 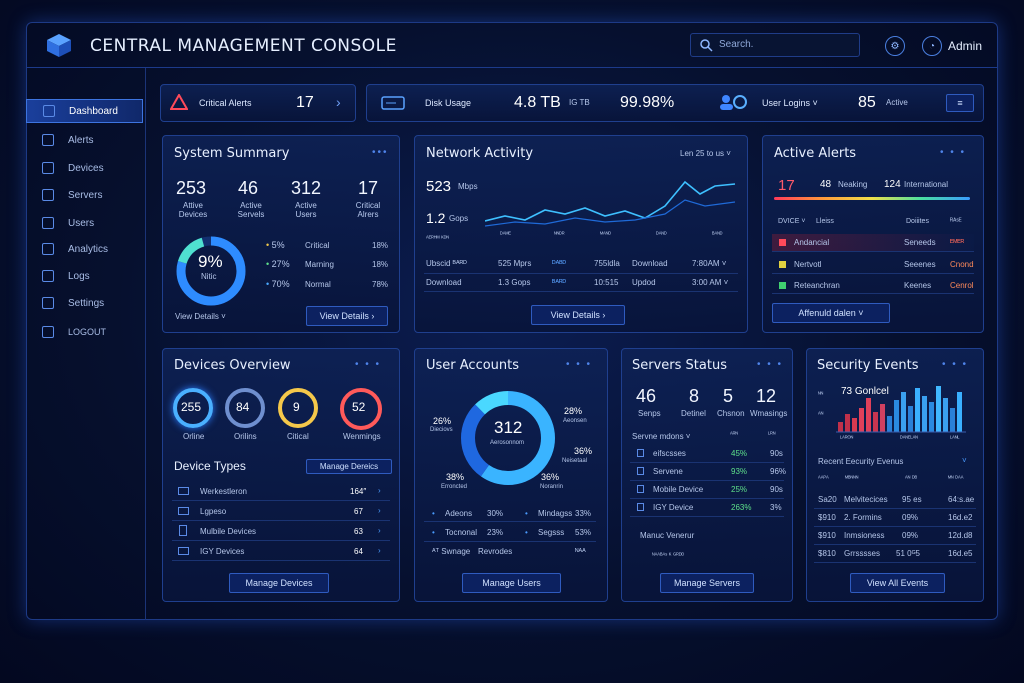 What do you see at coordinates (84, 249) in the screenshot?
I see `sidebar-item-analytics: Analytics` at bounding box center [84, 249].